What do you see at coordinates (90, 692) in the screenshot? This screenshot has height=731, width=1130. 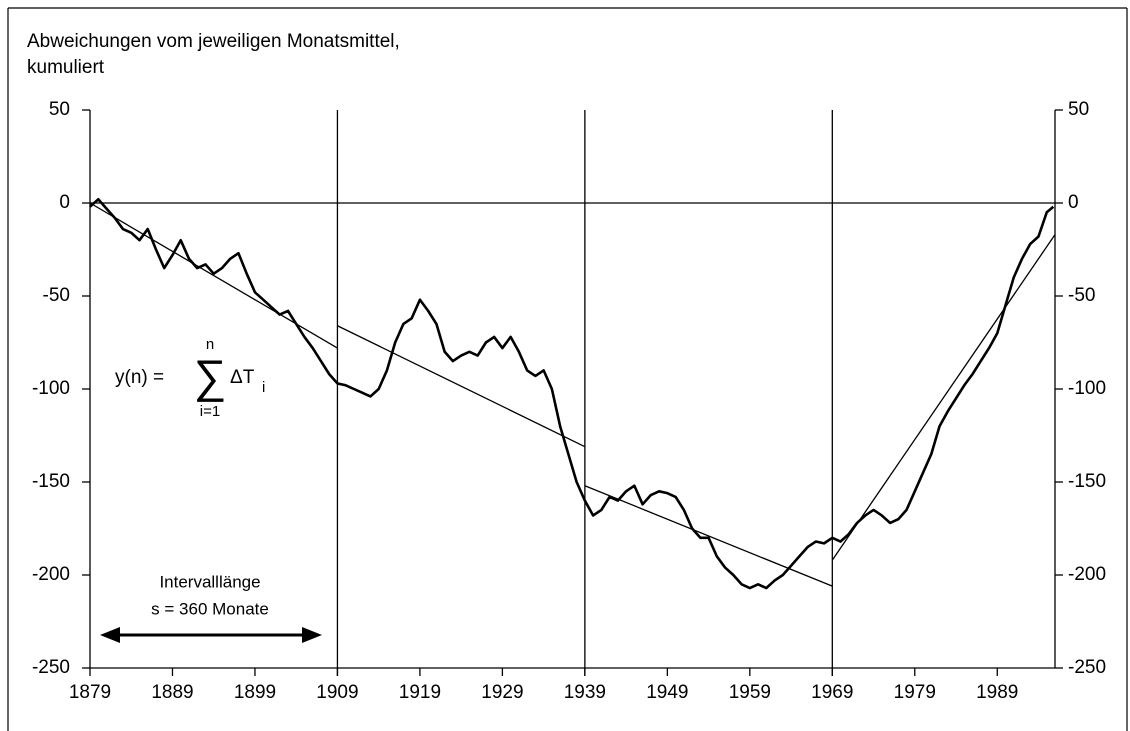 I see `x-tick-label: 1879` at bounding box center [90, 692].